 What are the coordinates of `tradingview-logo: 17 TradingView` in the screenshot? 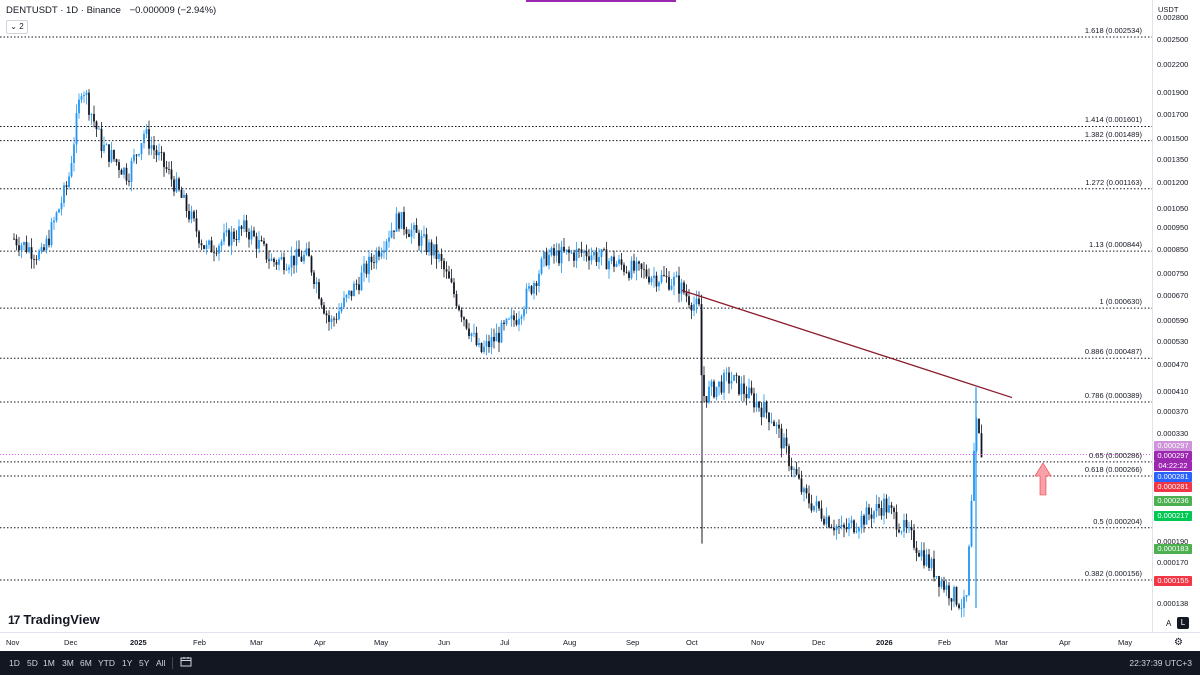 It's located at (54, 619).